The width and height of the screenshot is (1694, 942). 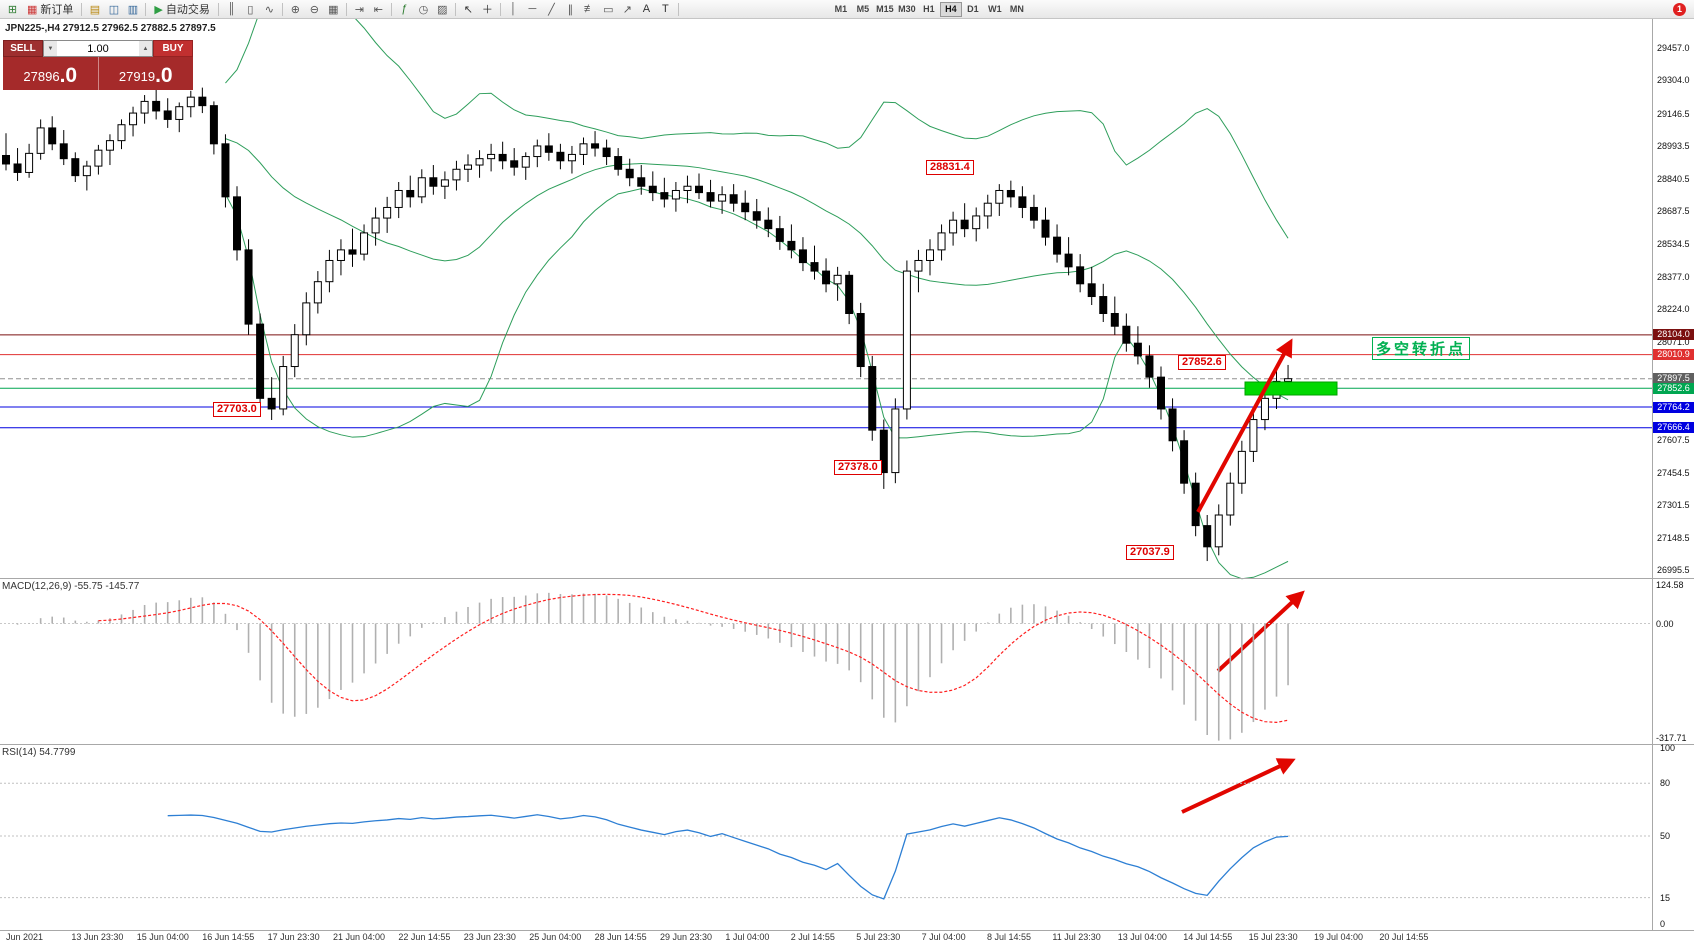 What do you see at coordinates (1671, 738) in the screenshot?
I see `macd-axis-tick: -317.71` at bounding box center [1671, 738].